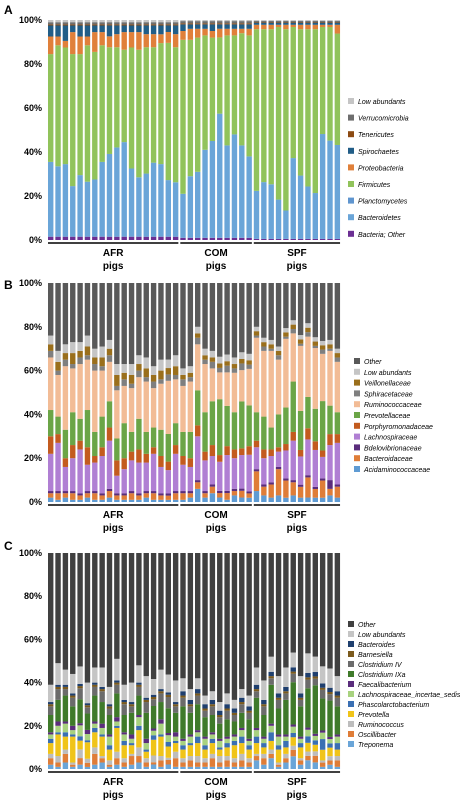 The height and width of the screenshot is (809, 460). Describe the element at coordinates (113, 515) in the screenshot. I see `group-label: AFR` at that location.